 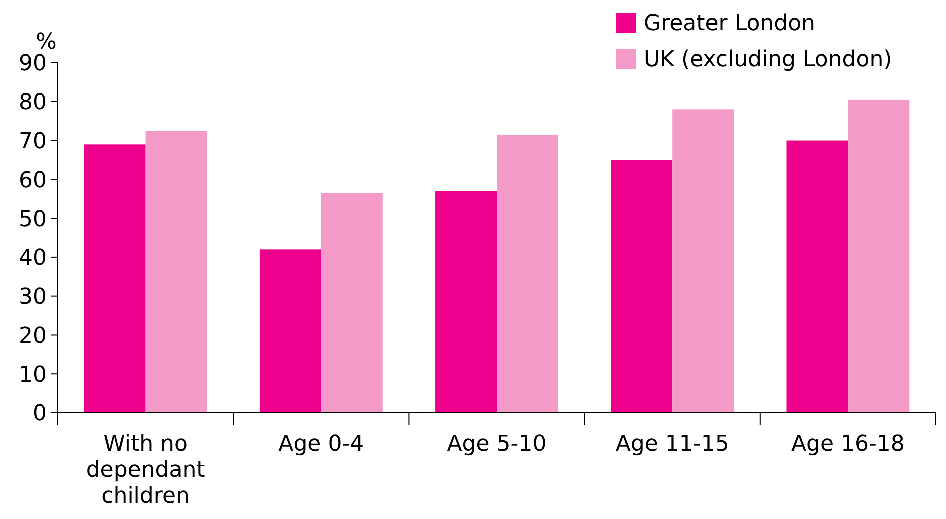 What do you see at coordinates (40, 414) in the screenshot?
I see `y-tick-label: 0` at bounding box center [40, 414].